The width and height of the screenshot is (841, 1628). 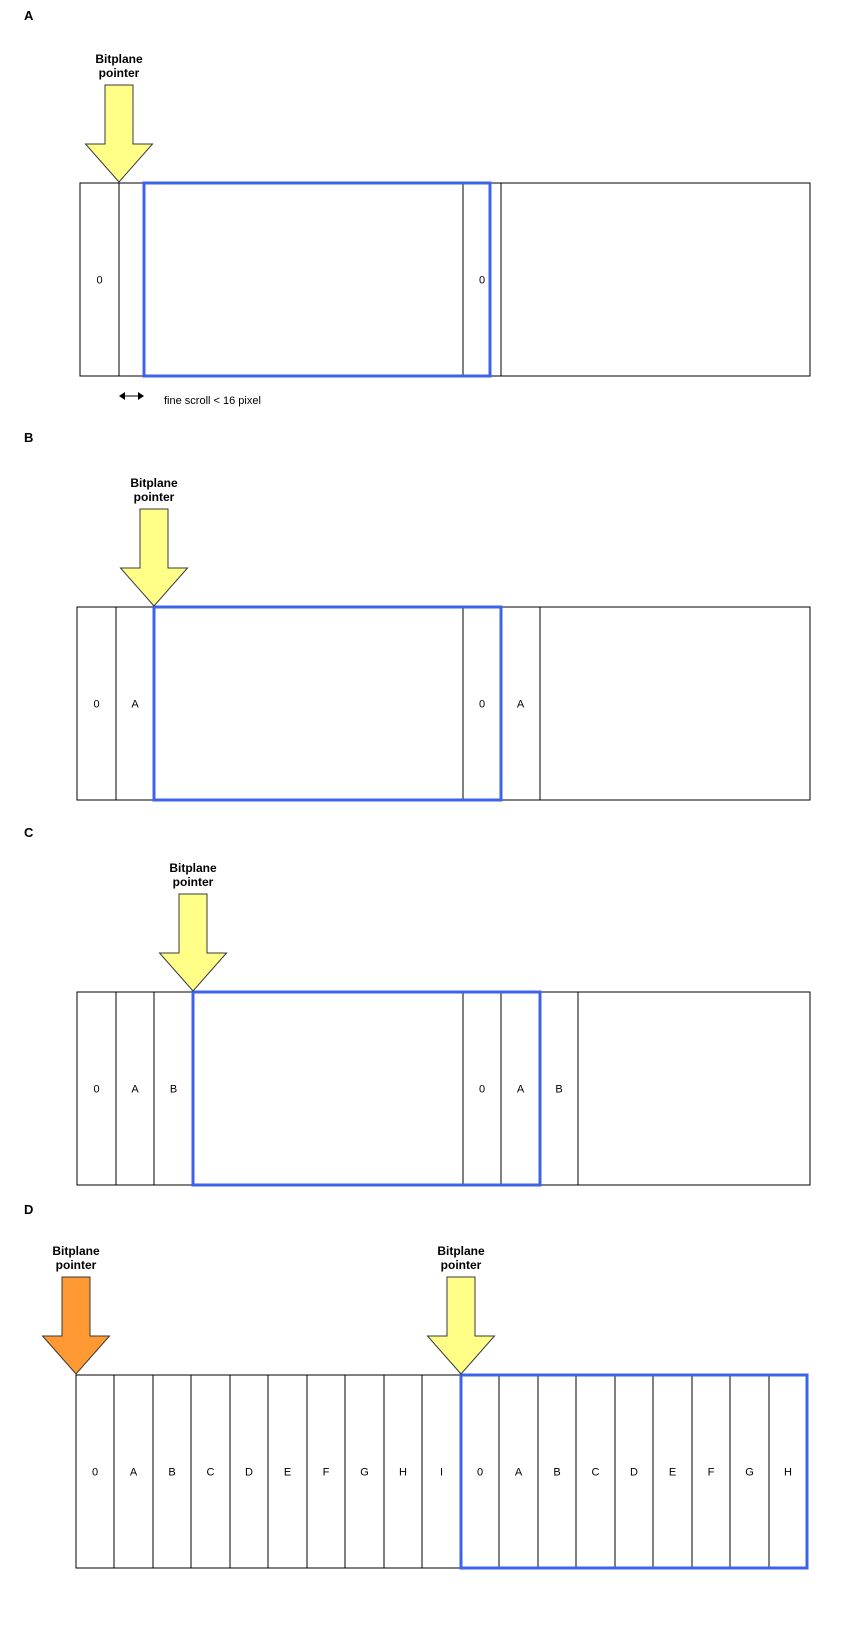 What do you see at coordinates (122, 396) in the screenshot?
I see `arrowhead-left-icon` at bounding box center [122, 396].